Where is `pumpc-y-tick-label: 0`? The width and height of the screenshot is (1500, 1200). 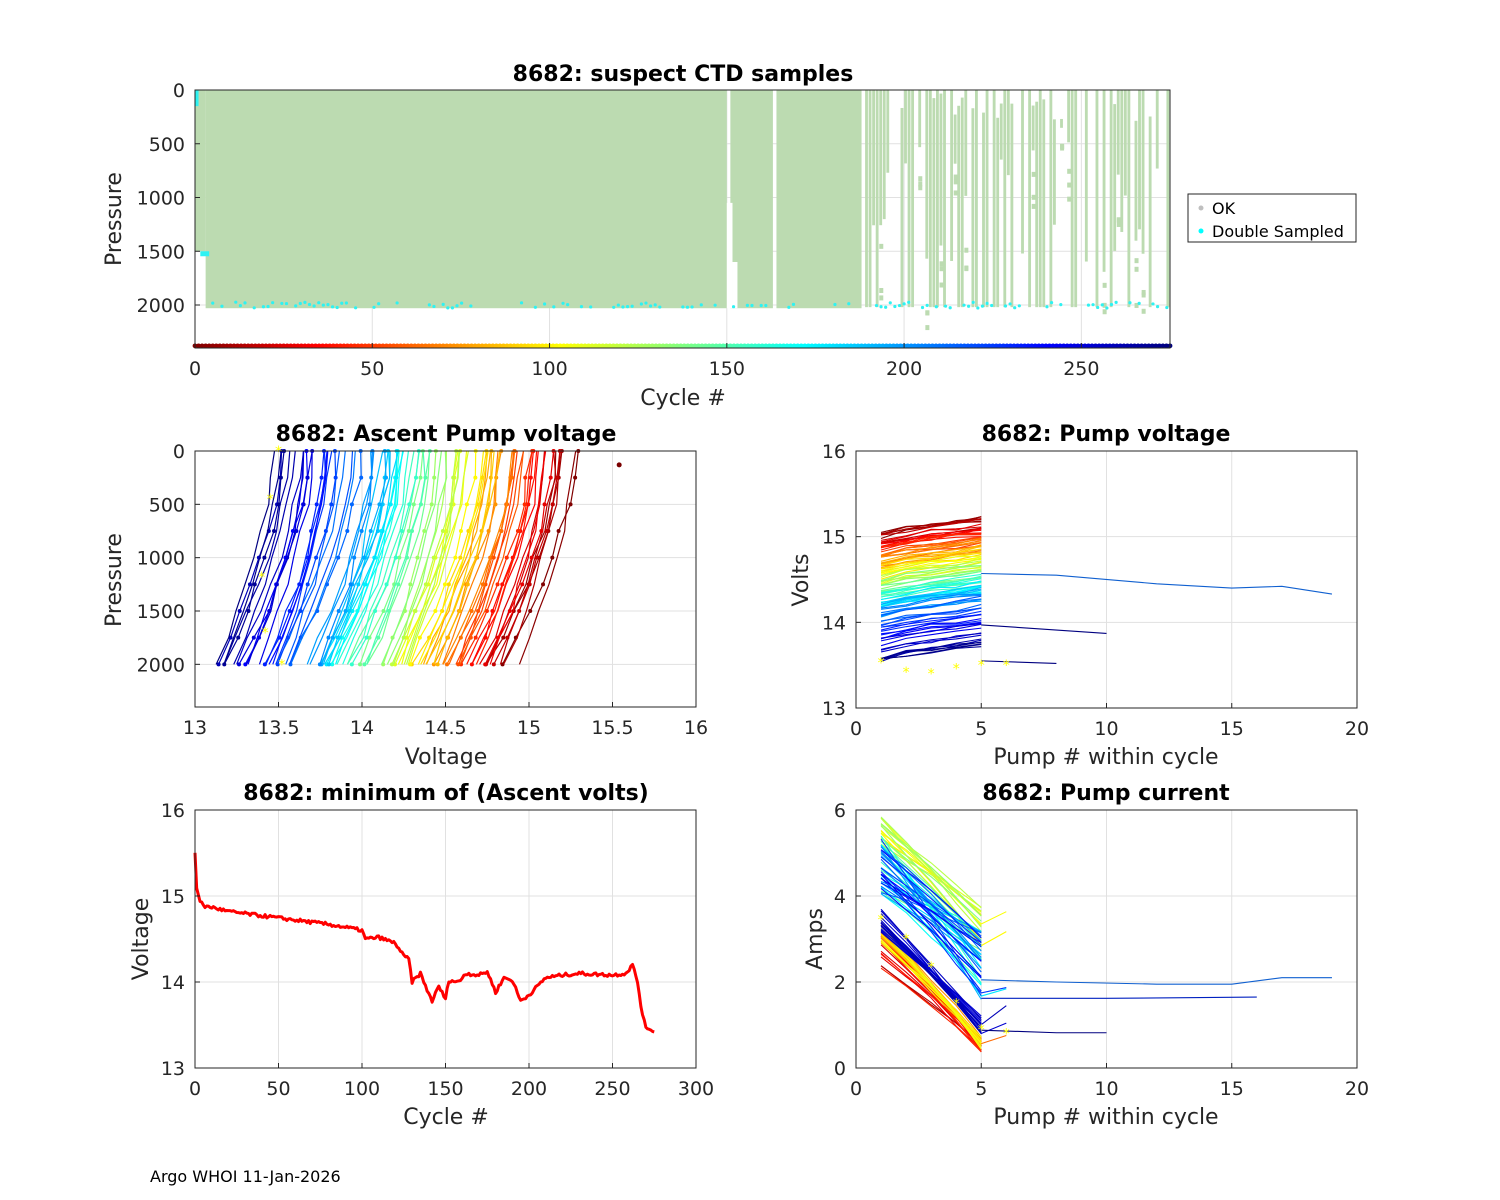 pumpc-y-tick-label: 0 is located at coordinates (840, 1069).